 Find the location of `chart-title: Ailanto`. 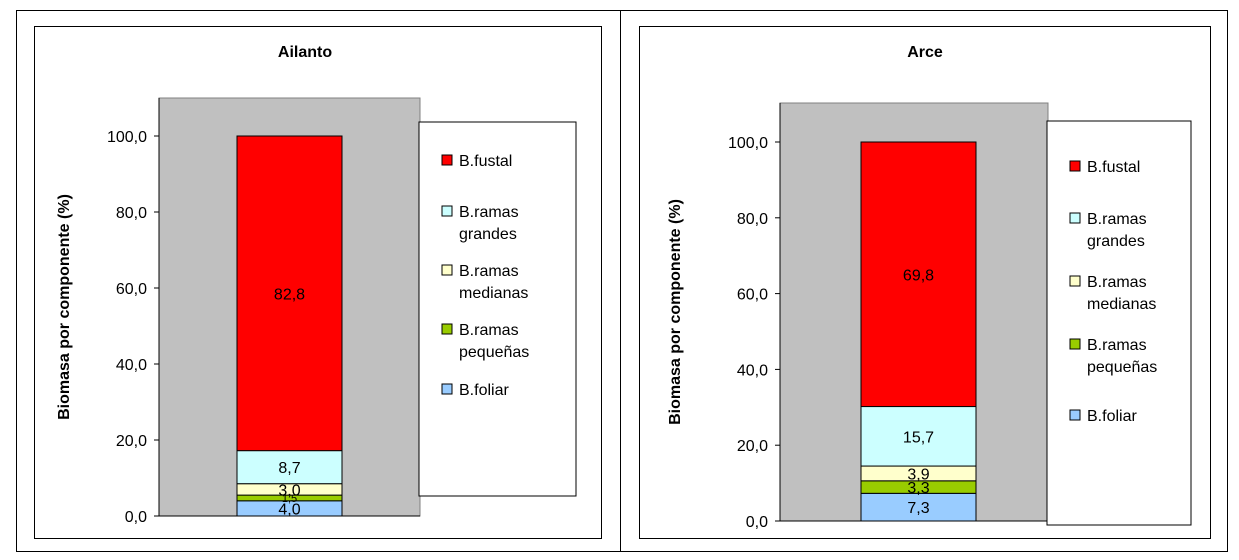

chart-title: Ailanto is located at coordinates (305, 52).